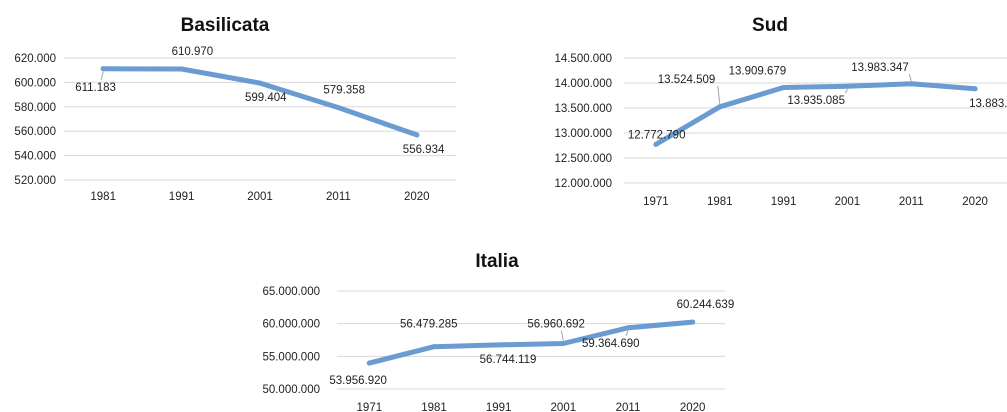 This screenshot has height=412, width=1007. I want to click on data-label: 599.404, so click(266, 98).